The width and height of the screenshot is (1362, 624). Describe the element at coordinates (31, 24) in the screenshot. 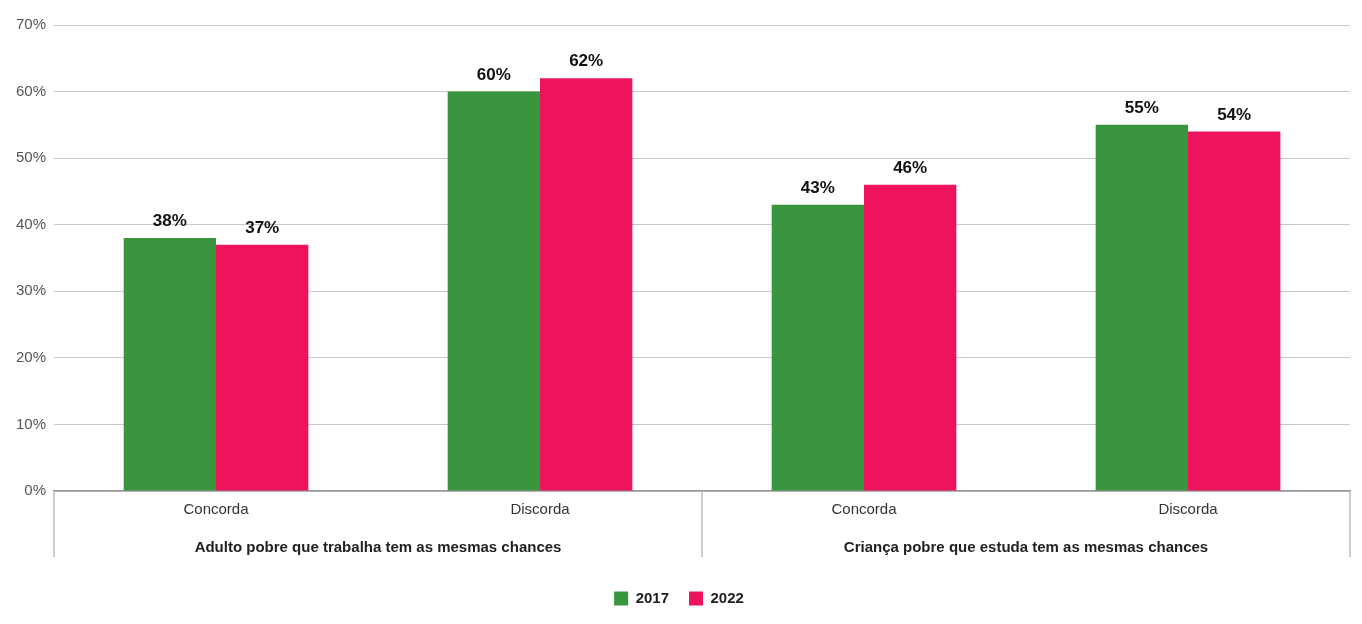

I see `y-tick-label: 70%` at that location.